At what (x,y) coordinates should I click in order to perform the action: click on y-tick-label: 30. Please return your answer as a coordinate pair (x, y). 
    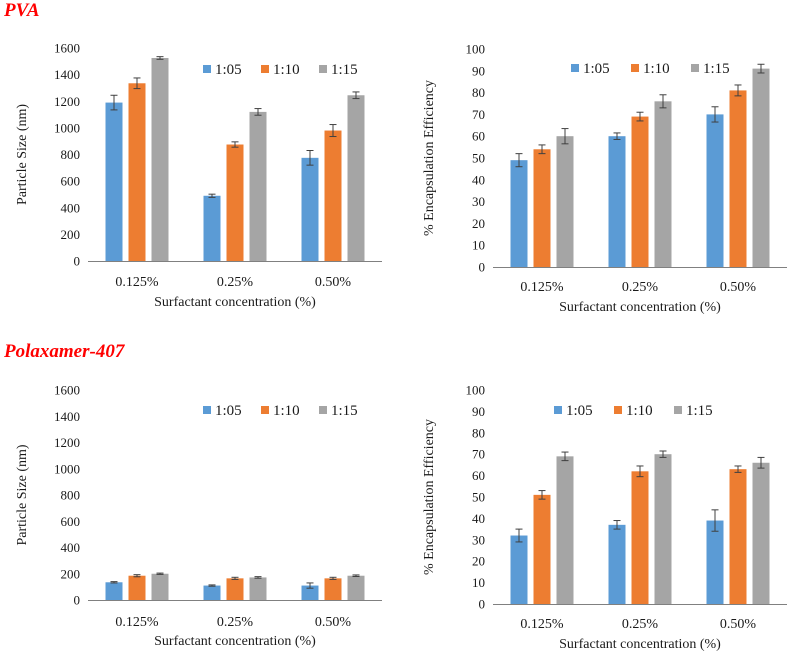
    Looking at the image, I should click on (478, 539).